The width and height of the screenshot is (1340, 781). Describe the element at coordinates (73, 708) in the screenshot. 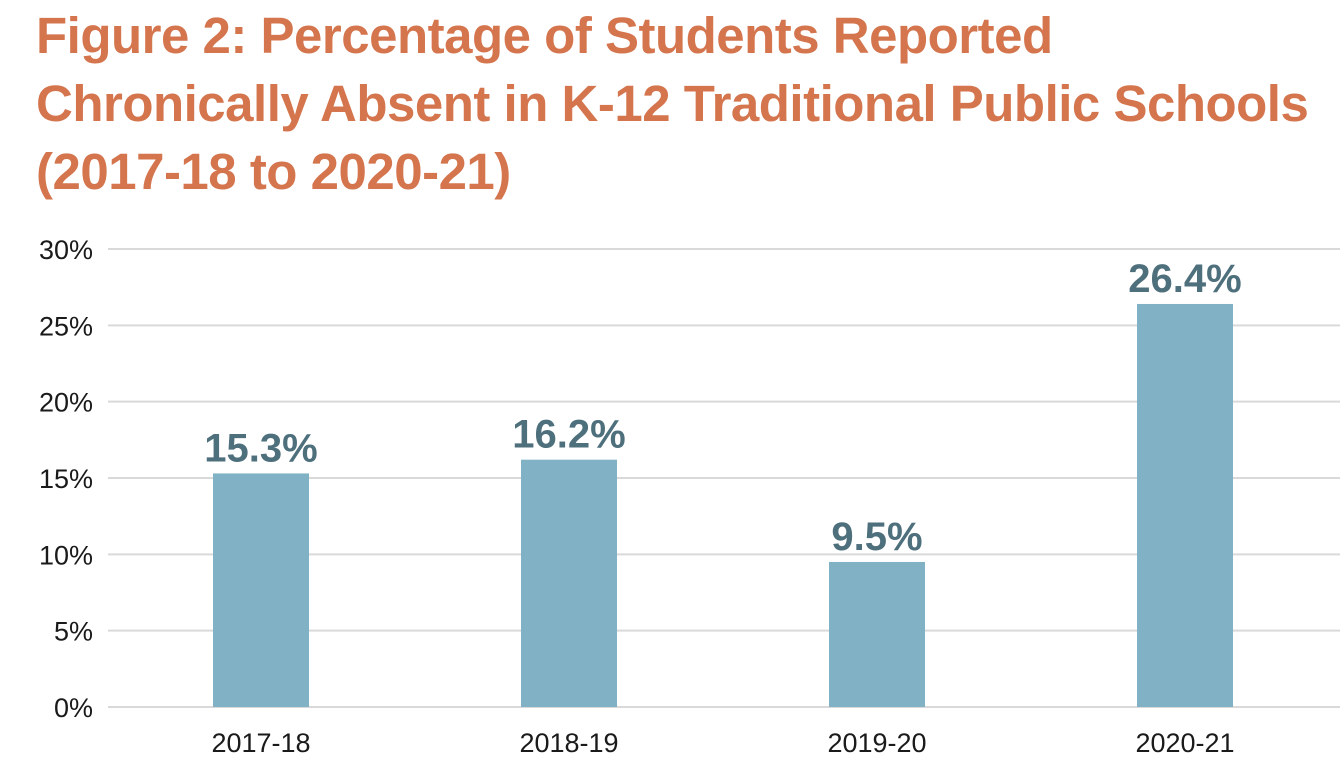

I see `y-tick-label: 0%` at that location.